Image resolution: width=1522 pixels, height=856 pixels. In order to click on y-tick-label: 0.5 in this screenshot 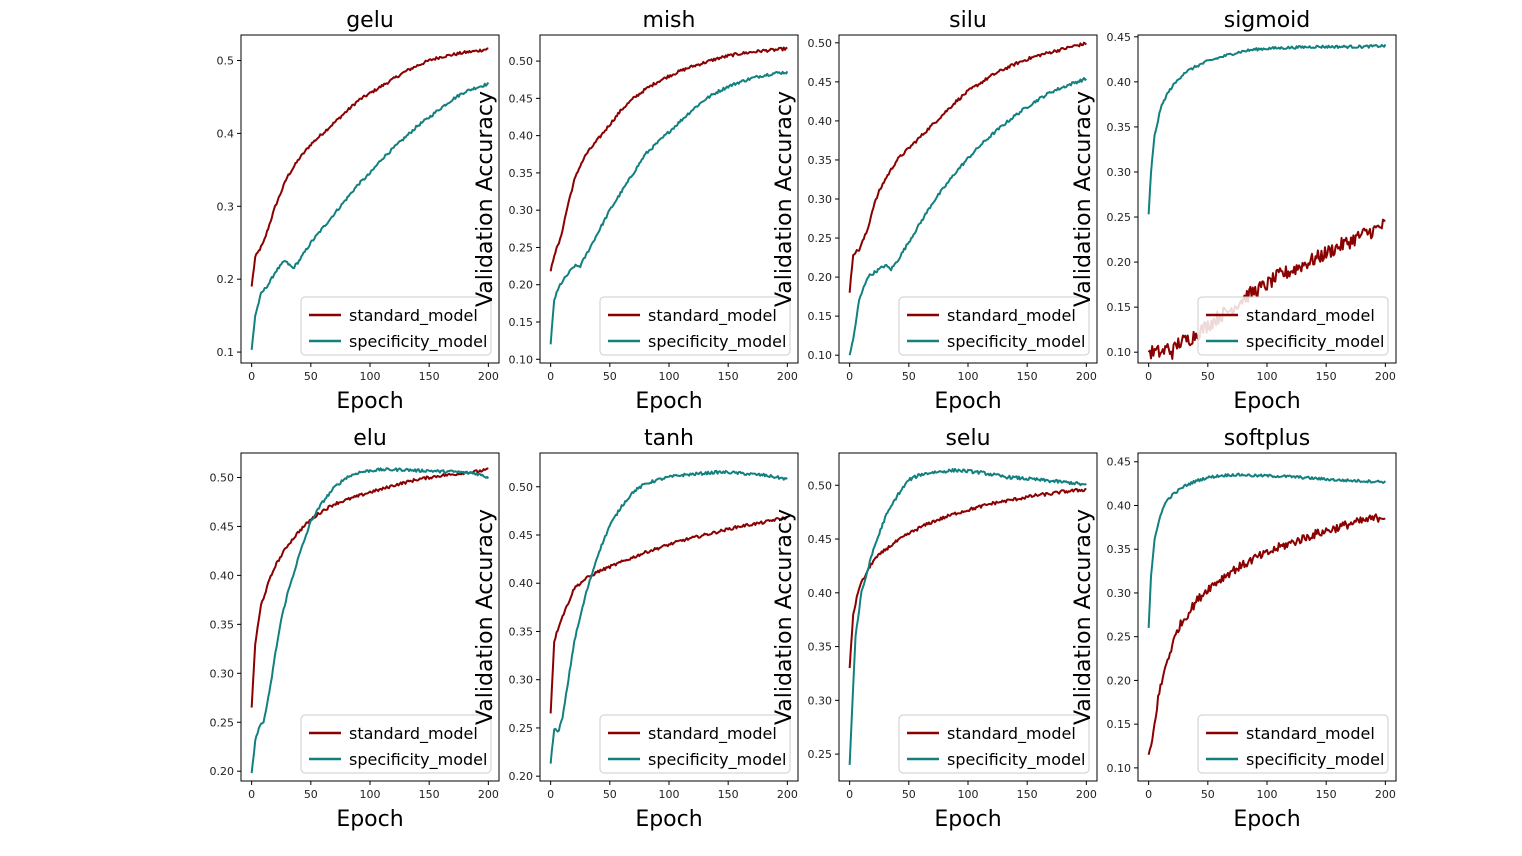, I will do `click(226, 61)`.